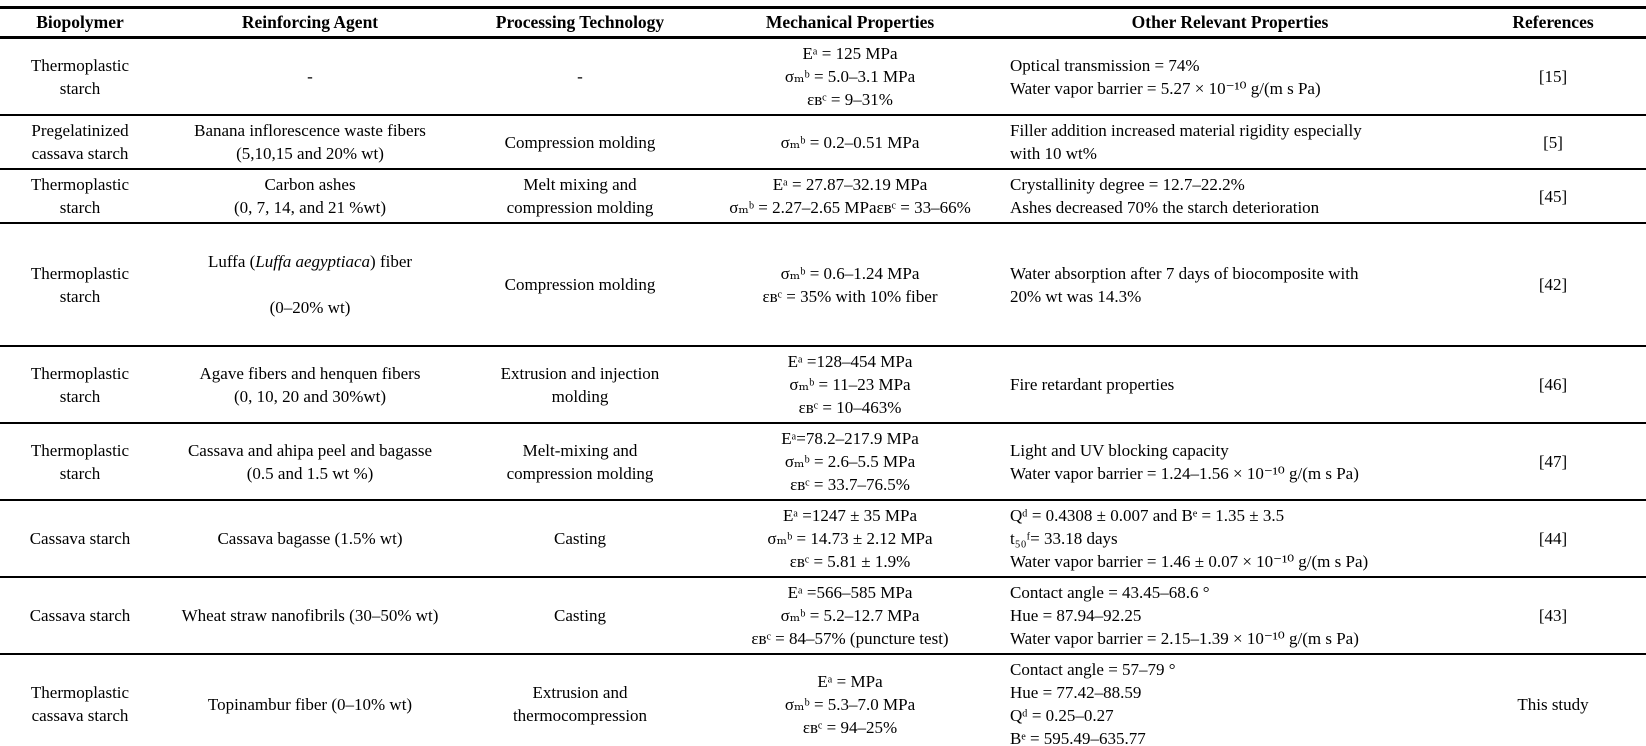 The image size is (1646, 746). I want to click on cell-reference: [42], so click(1553, 285).